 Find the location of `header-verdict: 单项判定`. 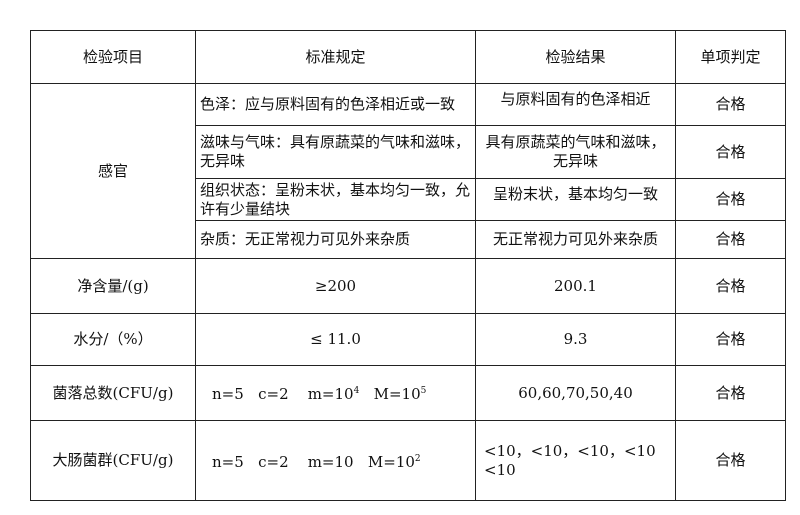

header-verdict: 单项判定 is located at coordinates (730, 57).